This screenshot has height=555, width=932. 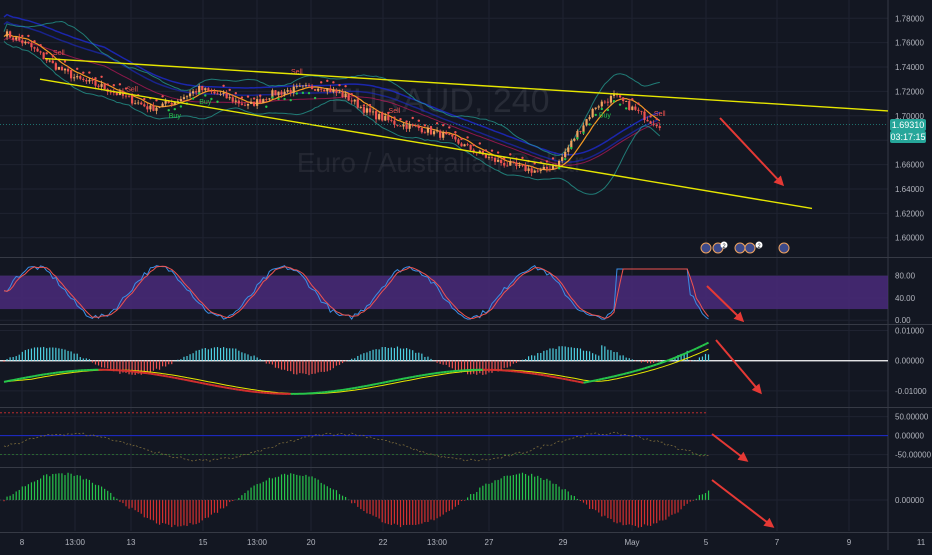 I want to click on x-tick-label: 11, so click(x=921, y=542).